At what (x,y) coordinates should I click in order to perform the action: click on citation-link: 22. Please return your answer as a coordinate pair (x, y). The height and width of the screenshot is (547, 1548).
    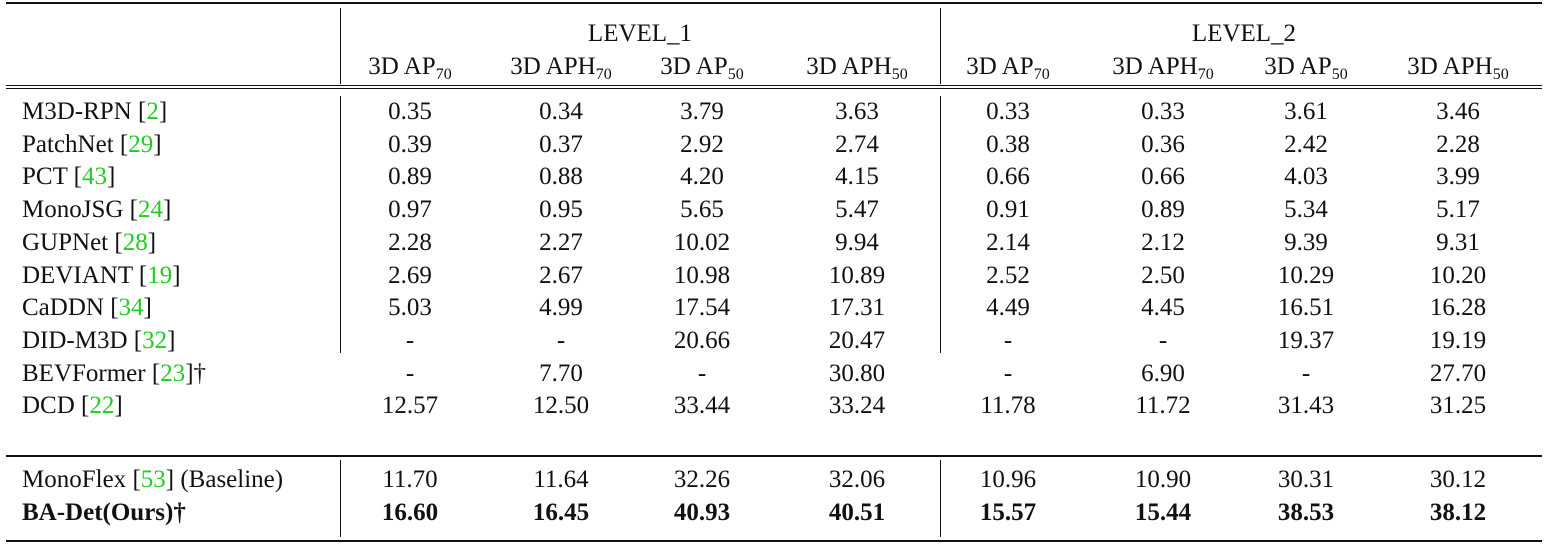
    Looking at the image, I should click on (102, 406).